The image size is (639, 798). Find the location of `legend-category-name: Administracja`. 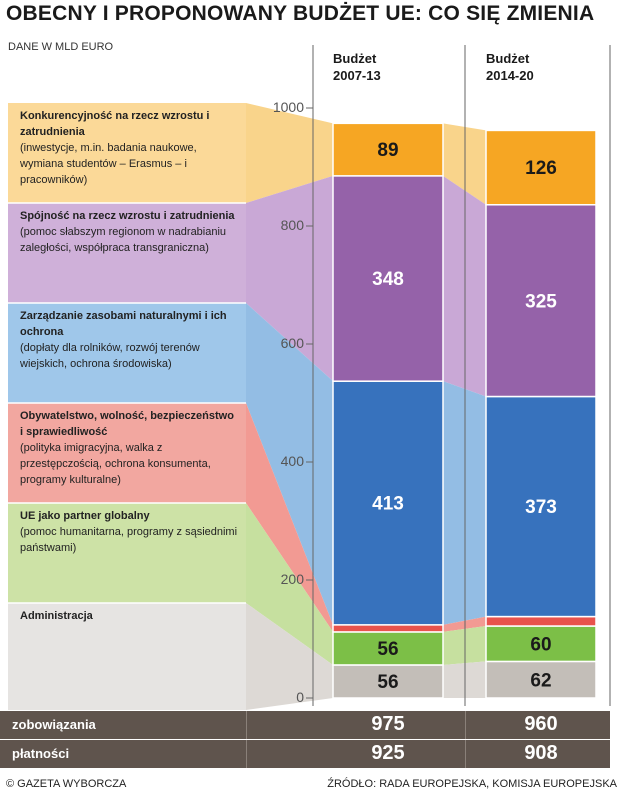

legend-category-name: Administracja is located at coordinates (56, 616).